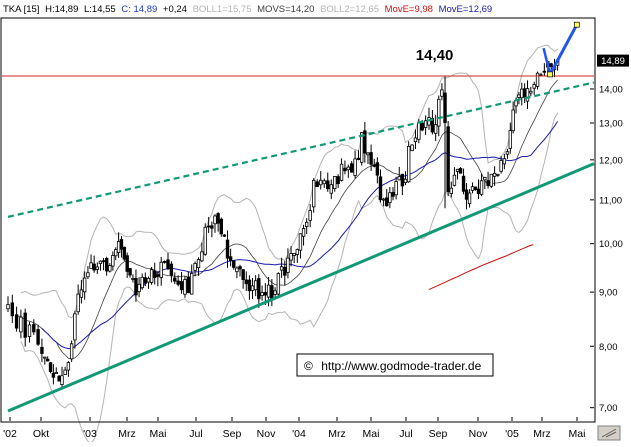 The width and height of the screenshot is (631, 447). I want to click on header-boll1: BOLL1=15,75, so click(222, 9).